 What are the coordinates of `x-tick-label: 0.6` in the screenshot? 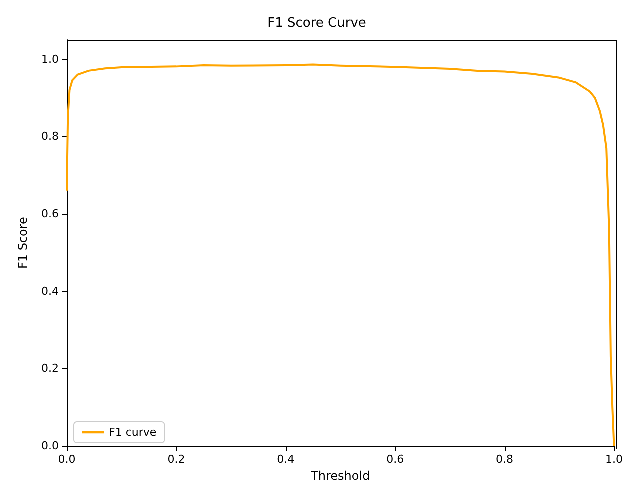 It's located at (395, 459).